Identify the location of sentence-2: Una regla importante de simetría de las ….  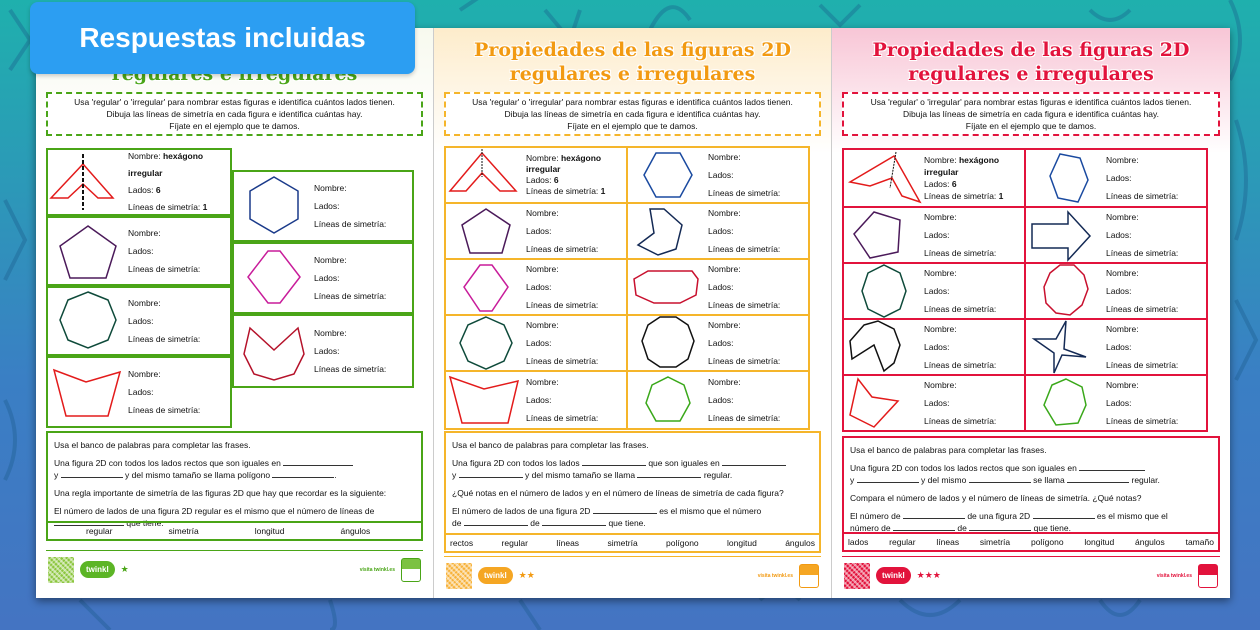
(220, 493).